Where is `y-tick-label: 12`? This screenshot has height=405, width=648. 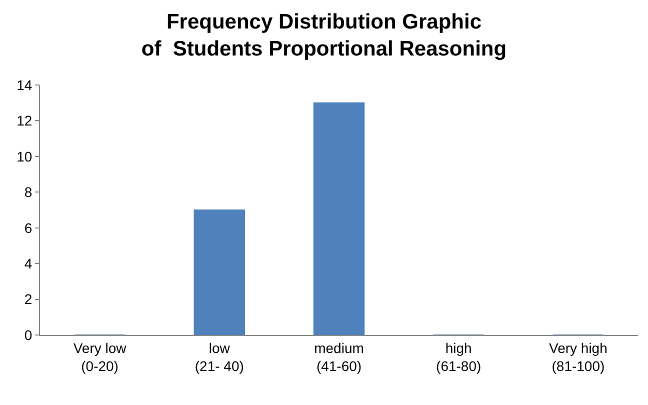 y-tick-label: 12 is located at coordinates (24, 120).